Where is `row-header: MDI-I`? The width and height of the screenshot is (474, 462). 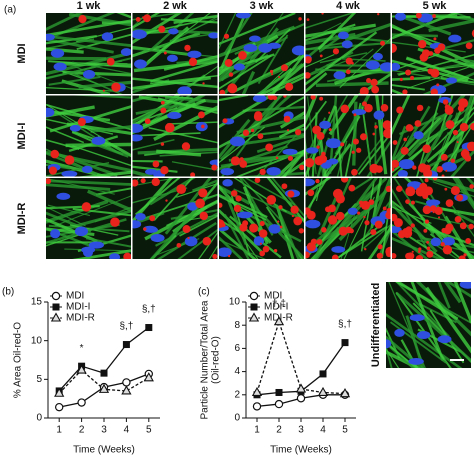
row-header: MDI-I is located at coordinates (22, 136).